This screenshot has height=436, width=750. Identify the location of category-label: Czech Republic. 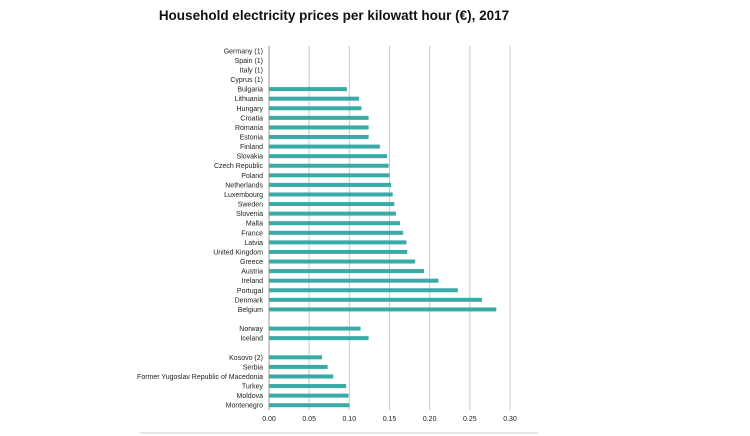
(239, 166).